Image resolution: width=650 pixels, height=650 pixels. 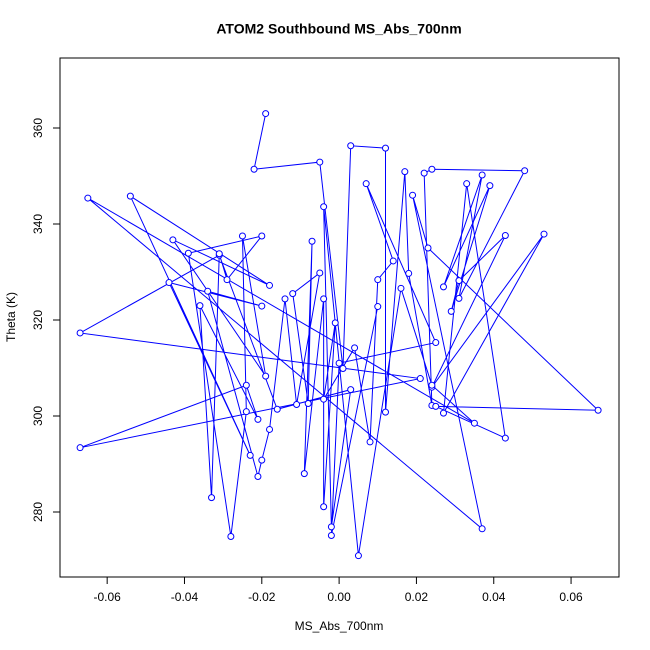 I want to click on y-axis-label: Theta (K), so click(x=11, y=317).